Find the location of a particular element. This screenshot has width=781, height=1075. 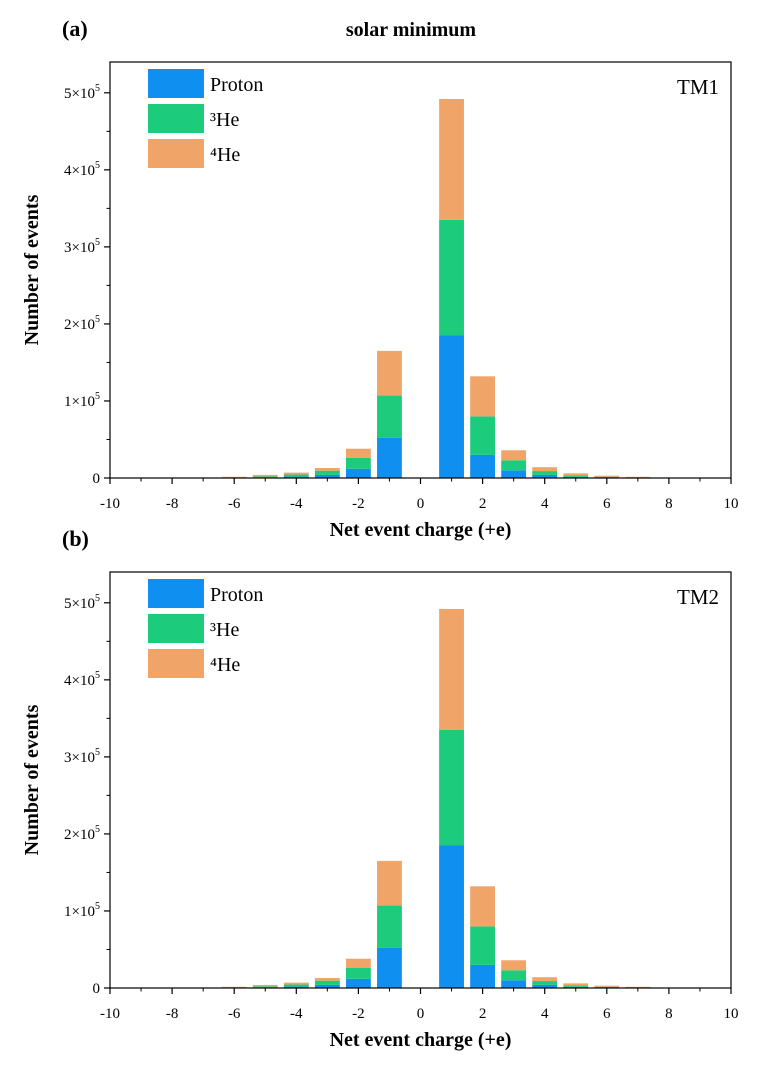

bar-he4-x3 is located at coordinates (514, 965).